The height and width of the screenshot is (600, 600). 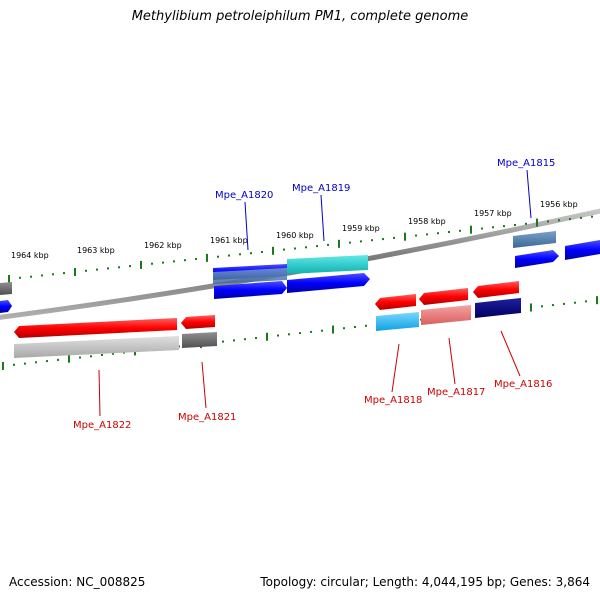 What do you see at coordinates (493, 213) in the screenshot?
I see `scale-label: 1957 kbp` at bounding box center [493, 213].